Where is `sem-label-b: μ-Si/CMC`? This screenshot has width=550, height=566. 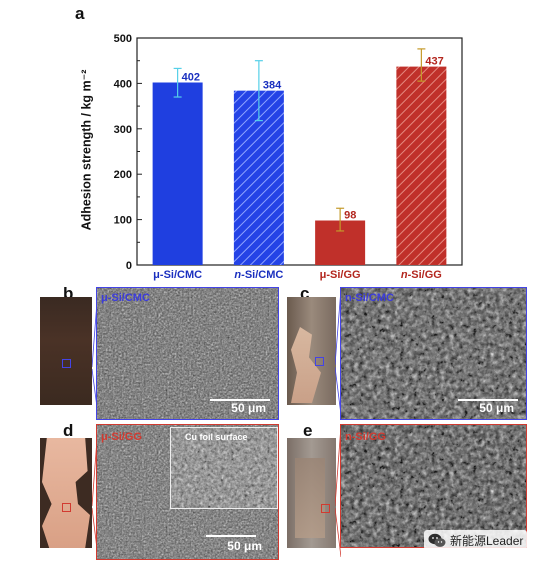 sem-label-b: μ-Si/CMC is located at coordinates (125, 298).